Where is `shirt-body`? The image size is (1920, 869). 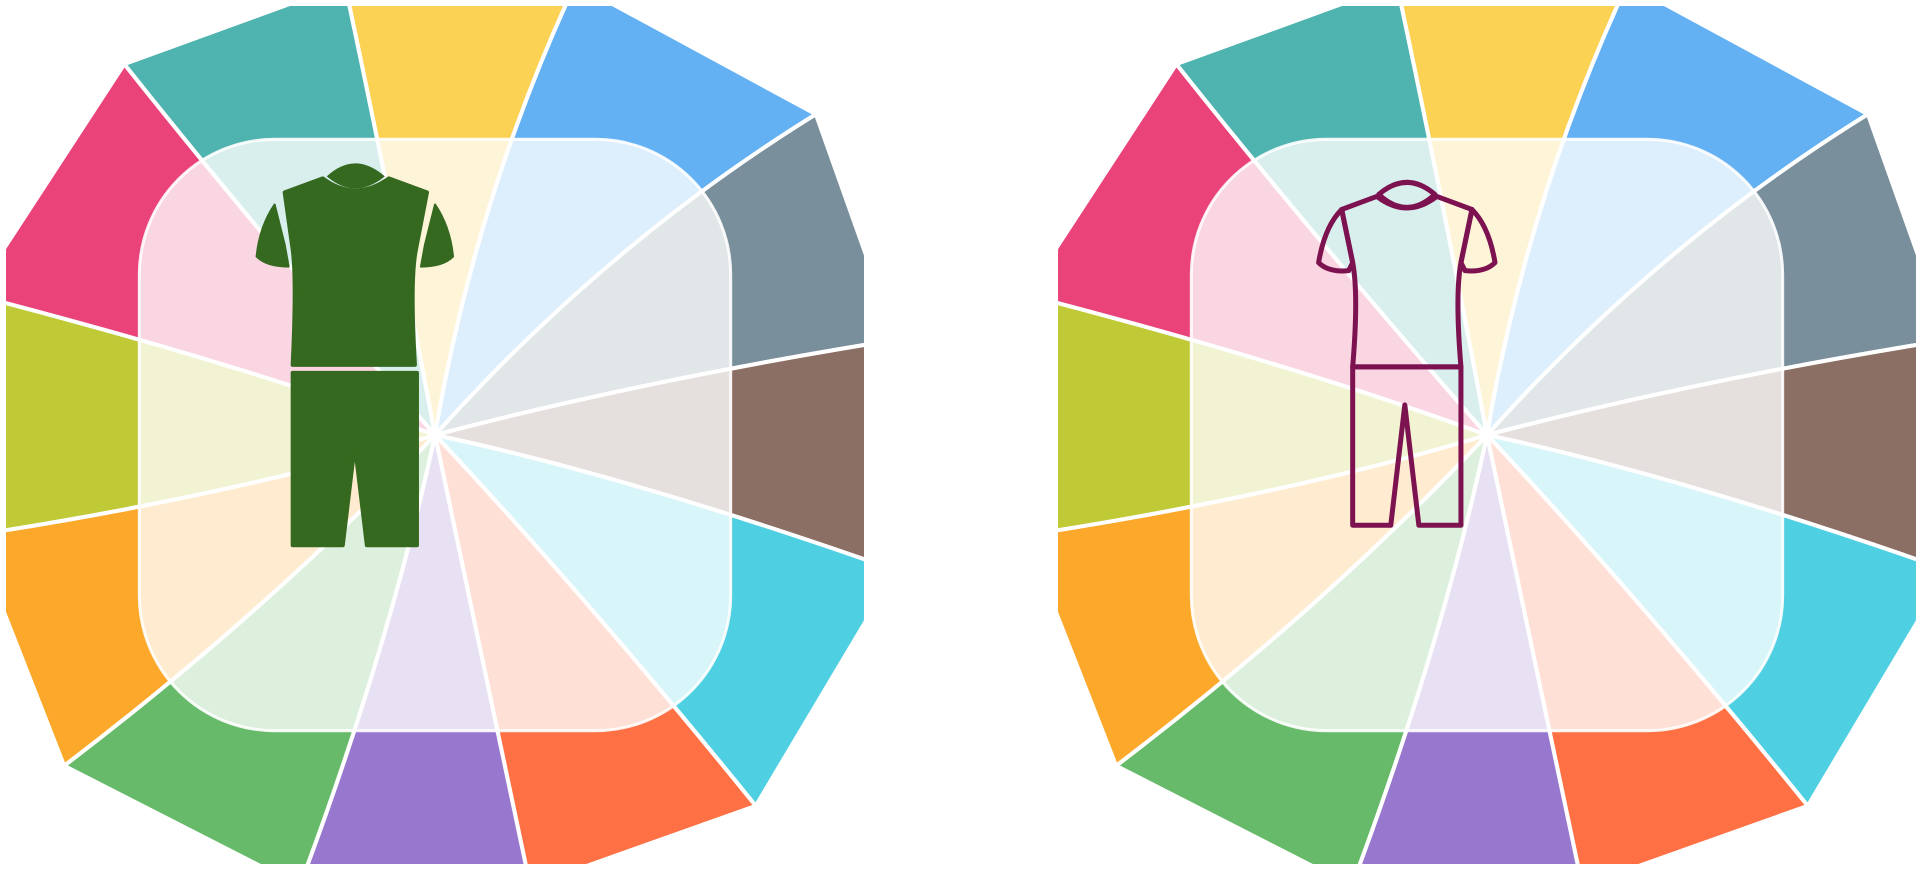 shirt-body is located at coordinates (355, 271).